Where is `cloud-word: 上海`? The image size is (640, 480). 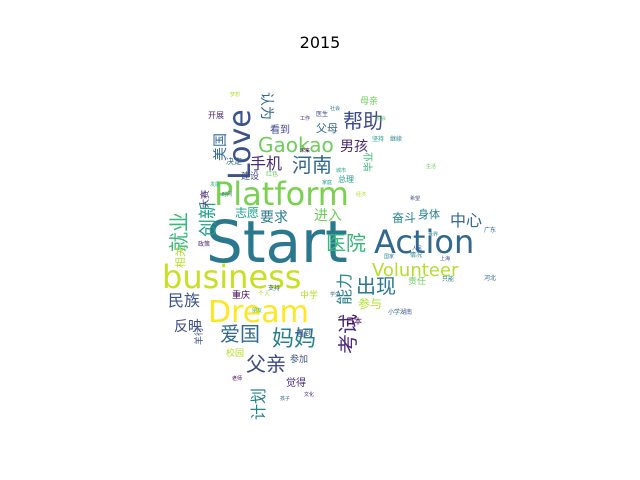 cloud-word: 上海 is located at coordinates (445, 258).